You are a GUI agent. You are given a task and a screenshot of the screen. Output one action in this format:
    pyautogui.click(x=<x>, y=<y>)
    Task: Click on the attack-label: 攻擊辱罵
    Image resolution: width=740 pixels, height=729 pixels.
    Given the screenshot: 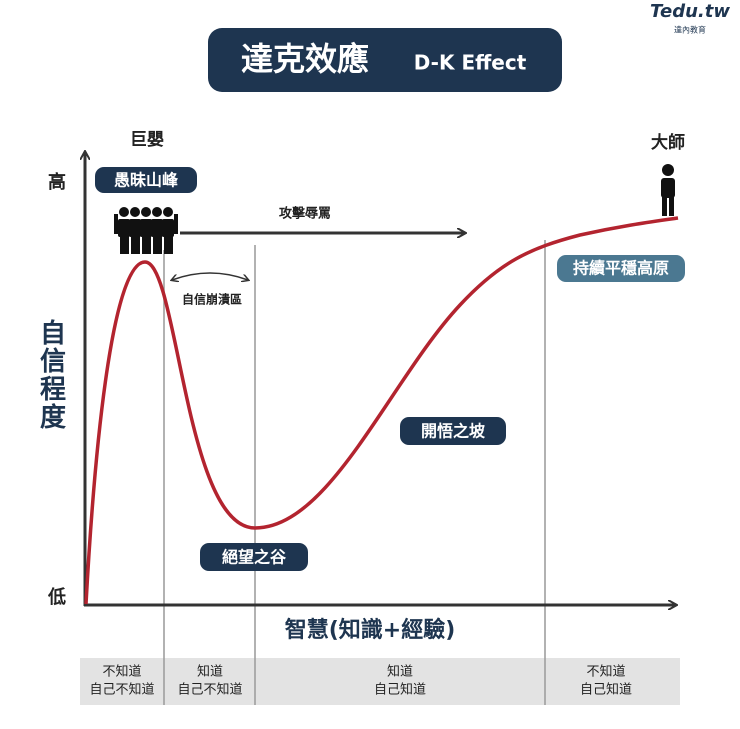 What is the action you would take?
    pyautogui.click(x=305, y=214)
    